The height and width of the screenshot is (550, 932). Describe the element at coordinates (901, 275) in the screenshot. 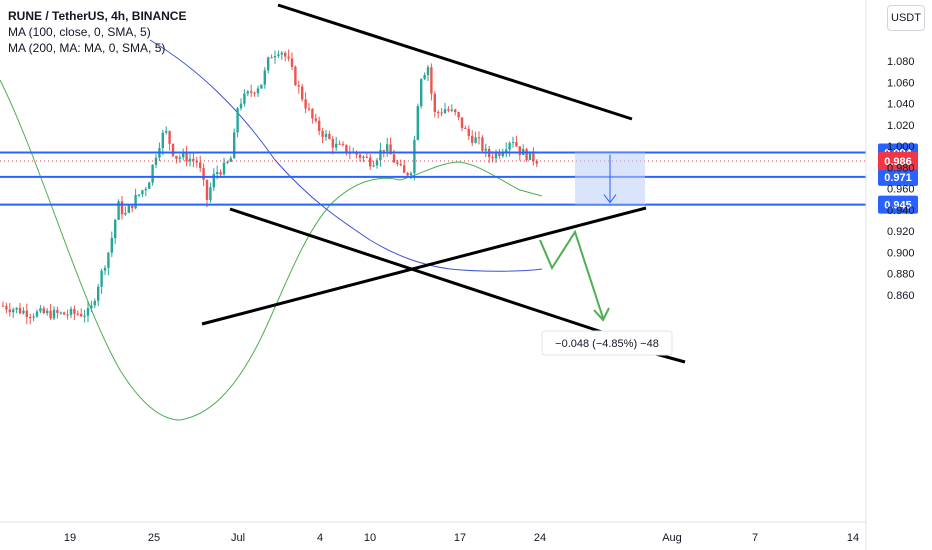

I see `price-tick-label: 0.880` at that location.